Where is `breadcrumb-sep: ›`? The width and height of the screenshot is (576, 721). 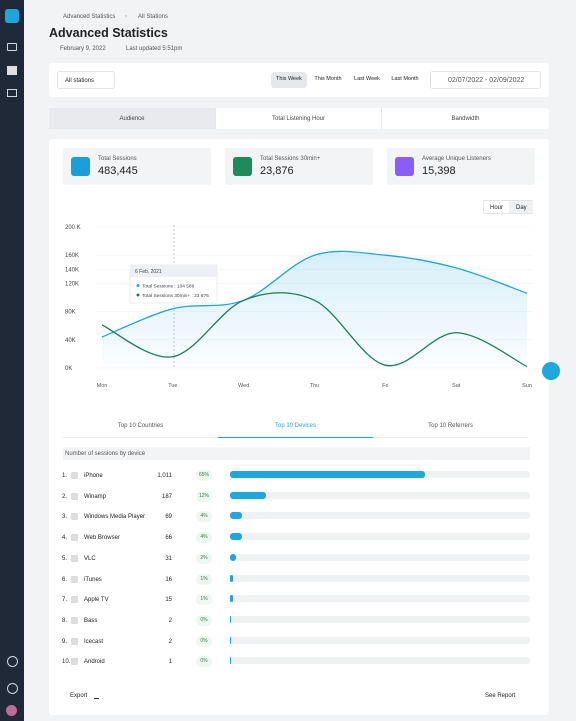 breadcrumb-sep: › is located at coordinates (126, 17).